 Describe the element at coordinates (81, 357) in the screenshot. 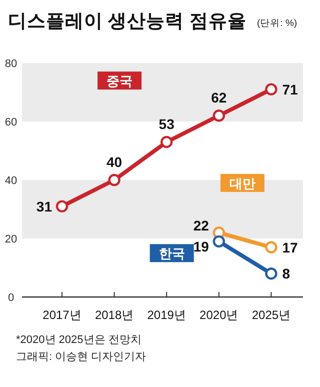

I see `text: 그래픽: 이승현 디자인기자` at that location.